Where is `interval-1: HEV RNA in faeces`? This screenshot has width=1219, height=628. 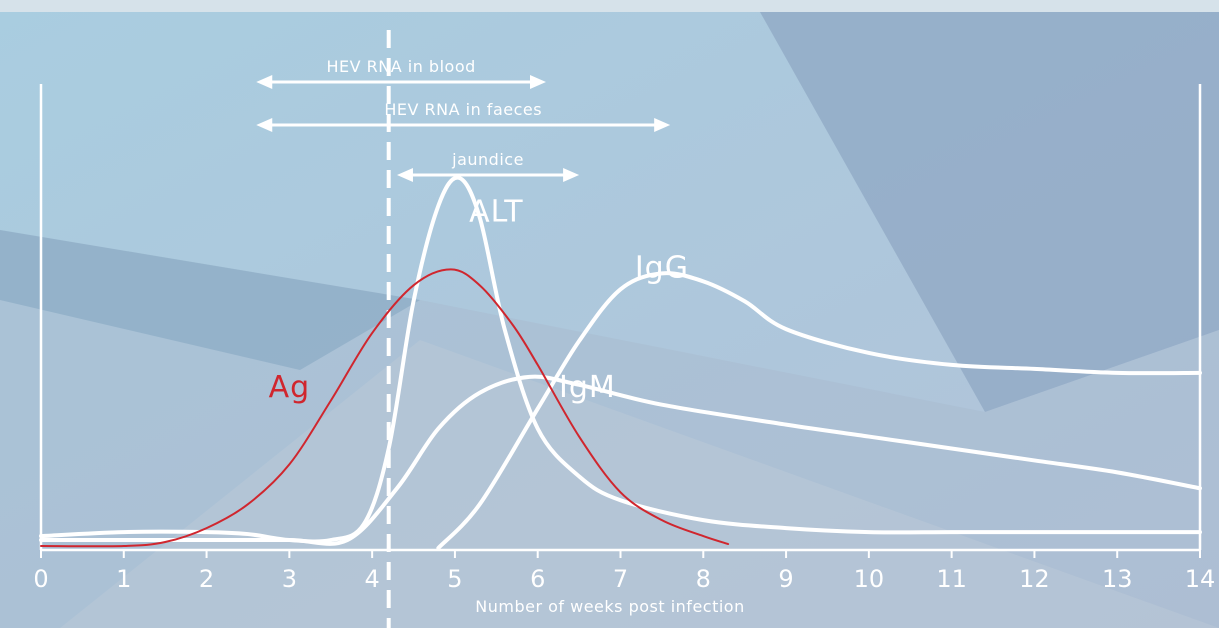
interval-1: HEV RNA in faeces is located at coordinates (463, 116).